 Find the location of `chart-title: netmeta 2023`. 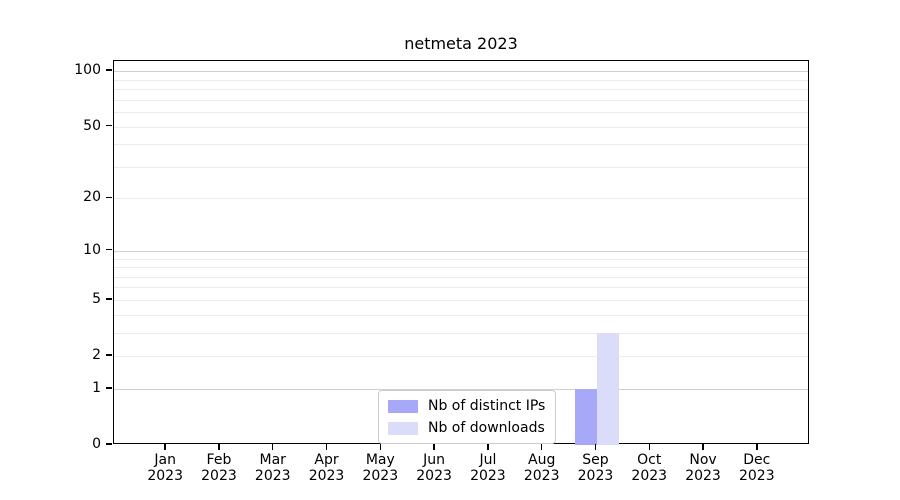

chart-title: netmeta 2023 is located at coordinates (461, 43).